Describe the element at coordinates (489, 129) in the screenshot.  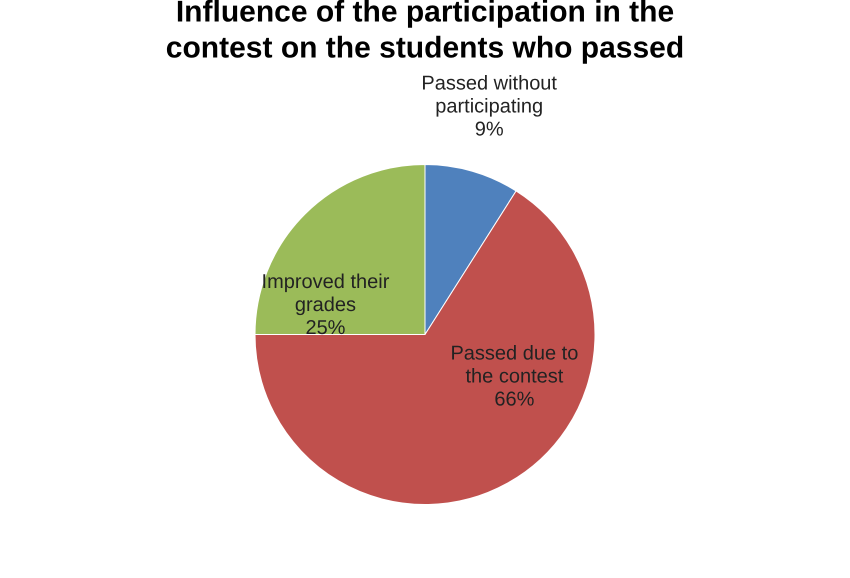
I see `data-label: 9%` at that location.